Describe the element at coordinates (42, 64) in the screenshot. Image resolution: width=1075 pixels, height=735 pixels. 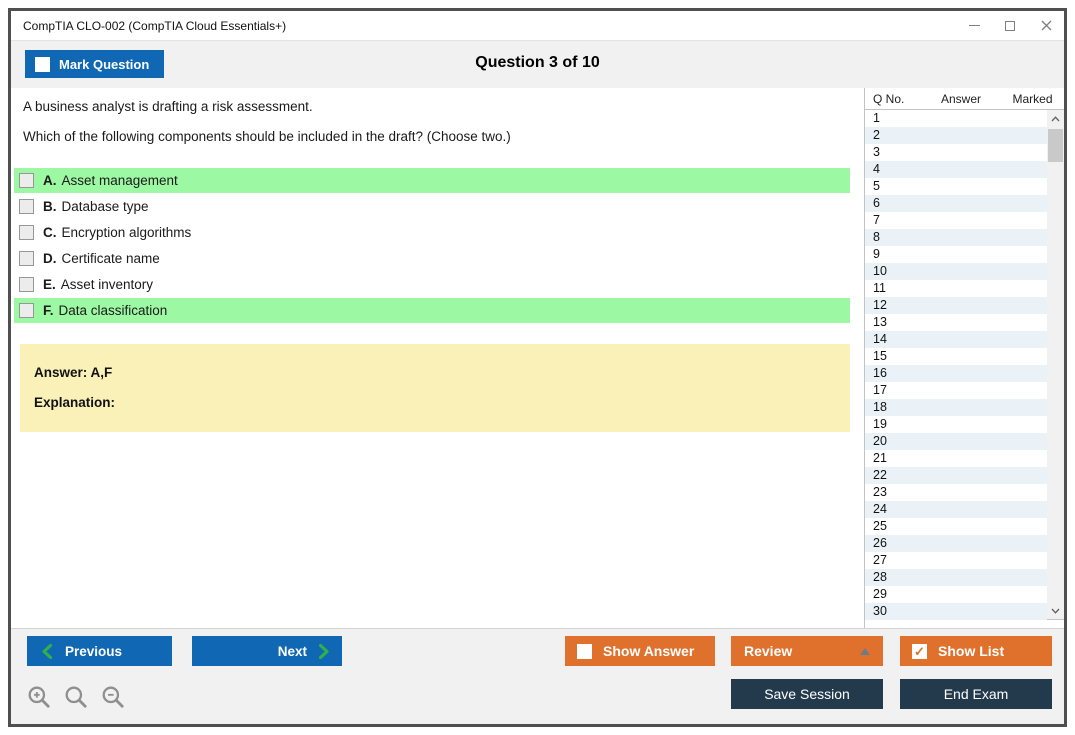
I see `mark-question-checkbox` at that location.